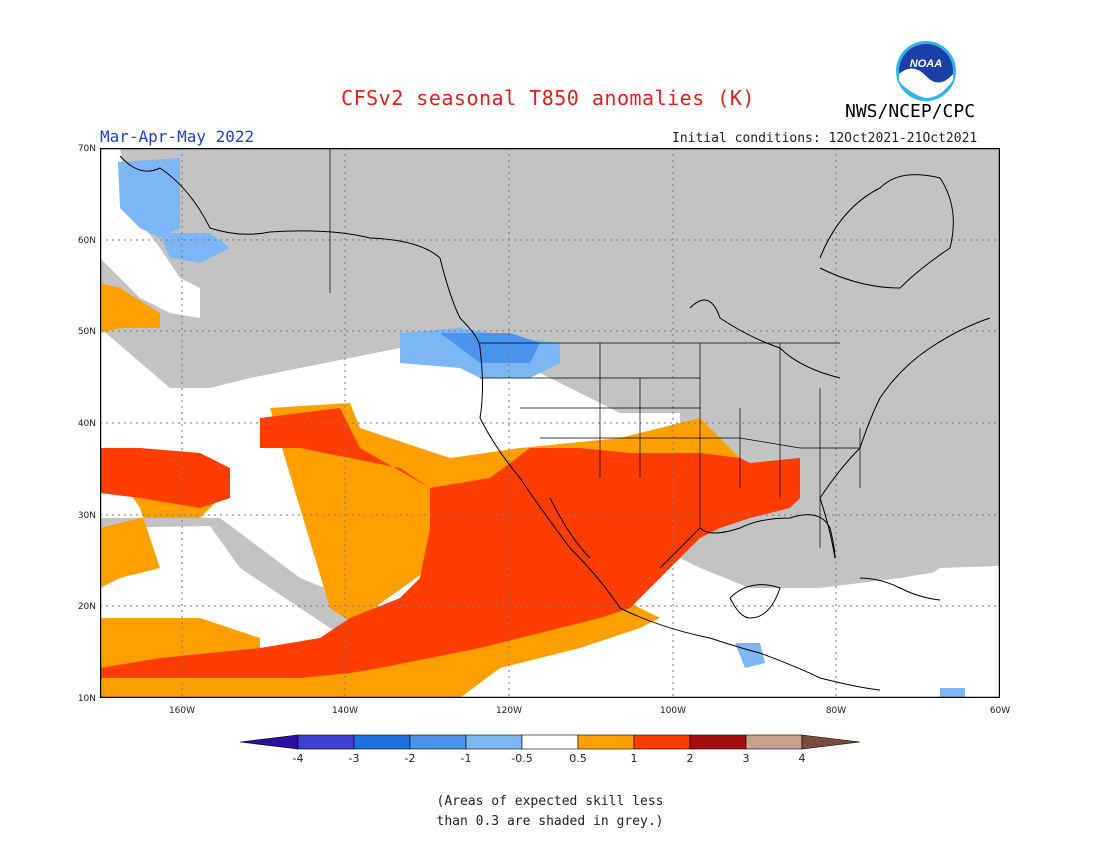 The image size is (1100, 850). I want to click on color-scale-bar, so click(550, 742).